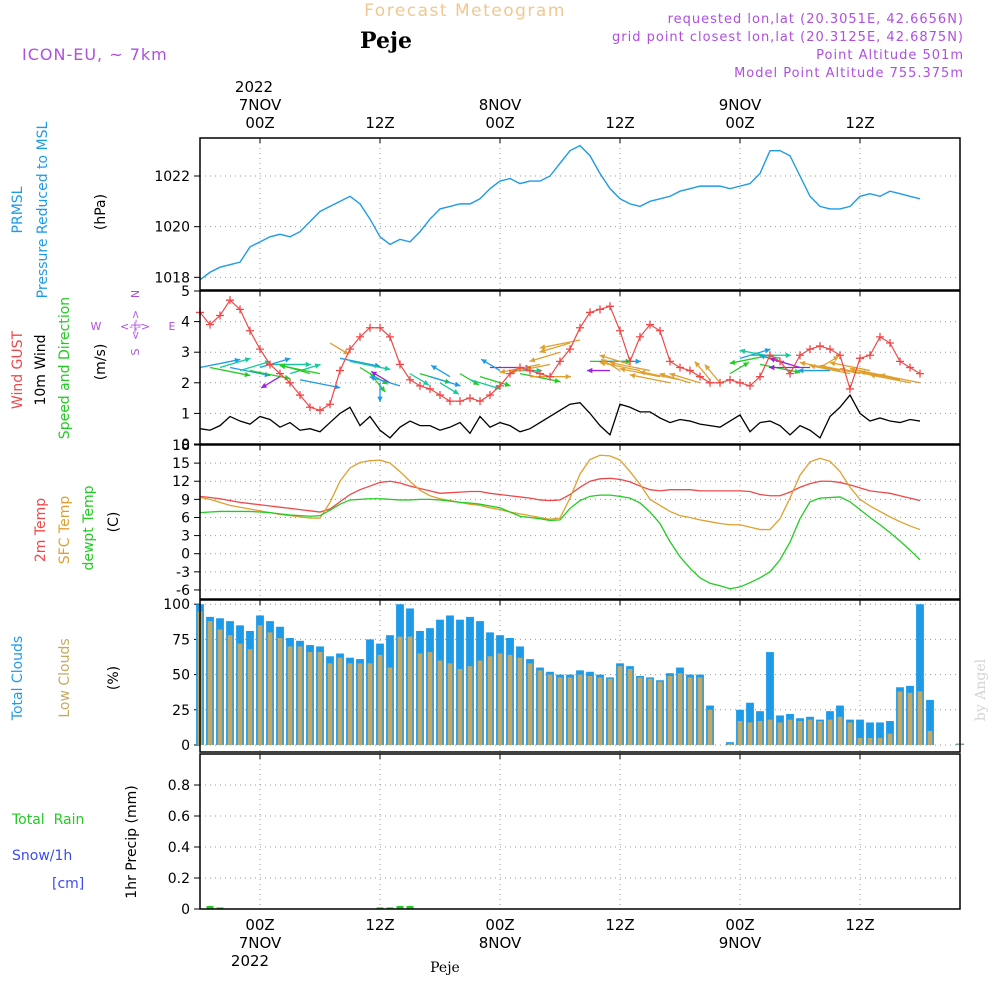 The image size is (1000, 1000). I want to click on pressure-panel: 1018 1020 1022, so click(557, 214).